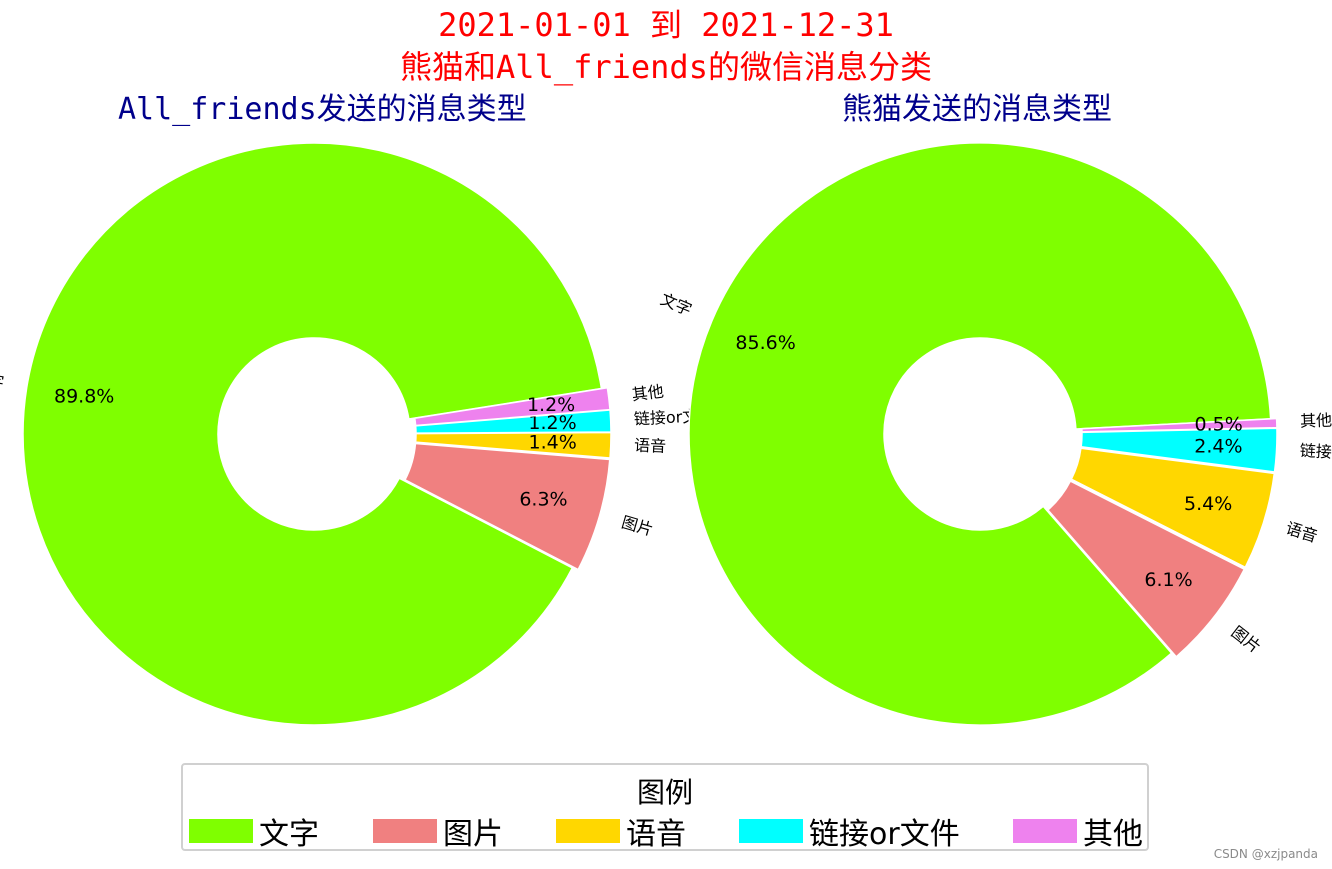 The height and width of the screenshot is (869, 1332). Describe the element at coordinates (2, 380) in the screenshot. I see `left-category-label-text: 文字` at that location.